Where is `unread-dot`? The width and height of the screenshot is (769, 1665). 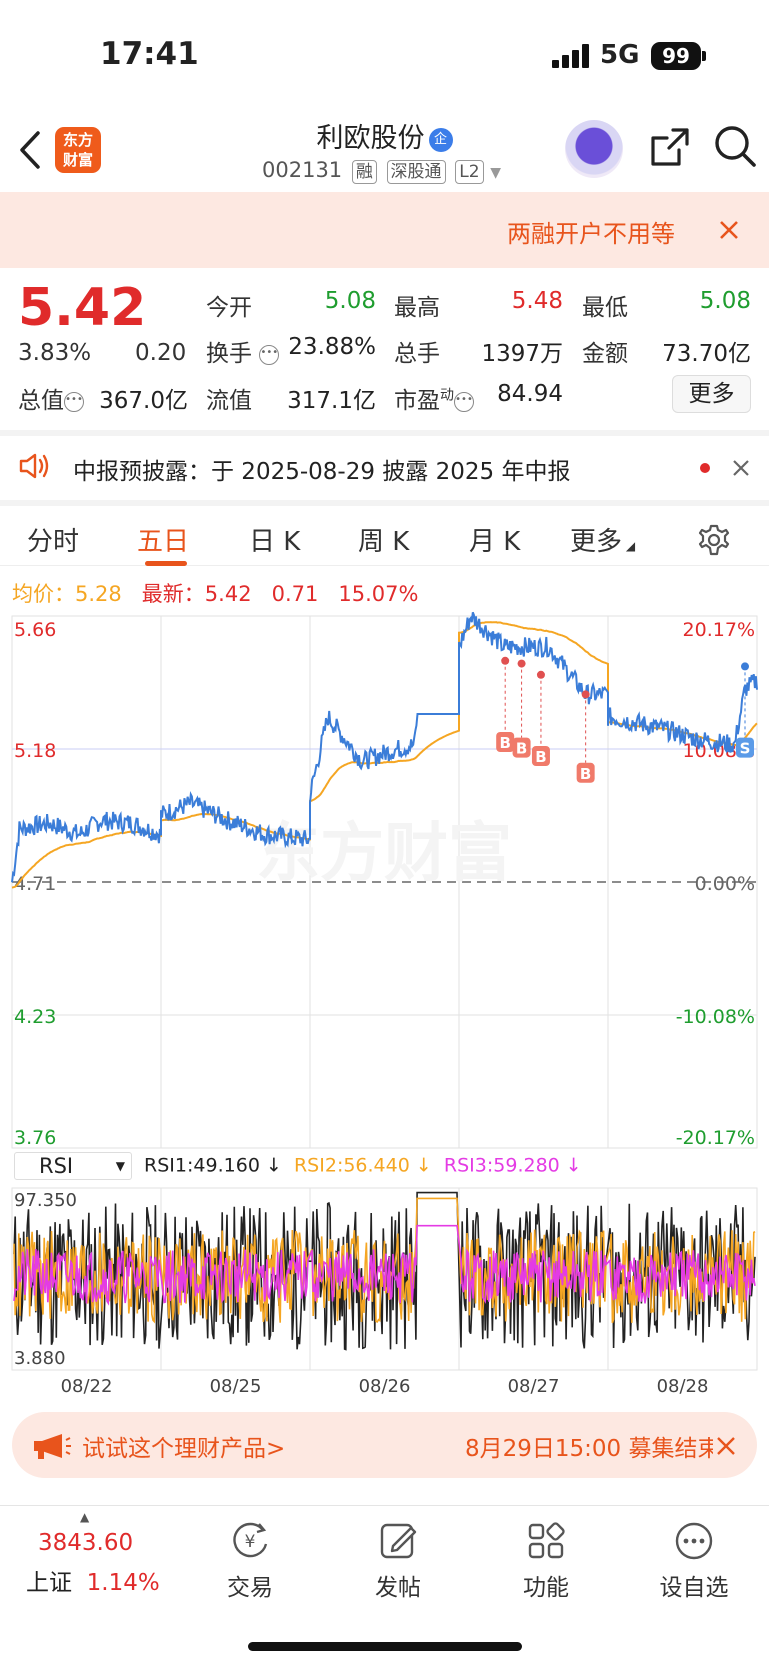
unread-dot is located at coordinates (705, 468).